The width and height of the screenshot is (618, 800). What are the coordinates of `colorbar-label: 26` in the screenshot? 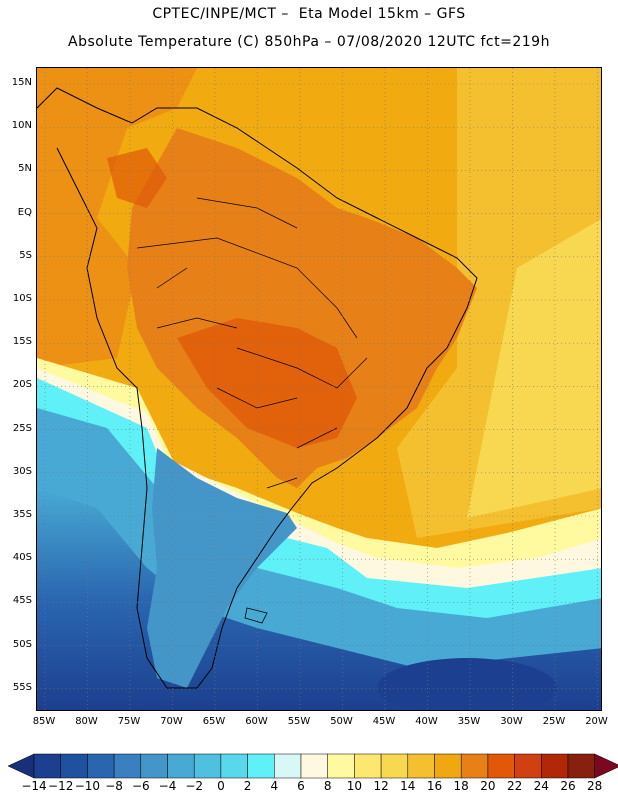 It's located at (568, 786).